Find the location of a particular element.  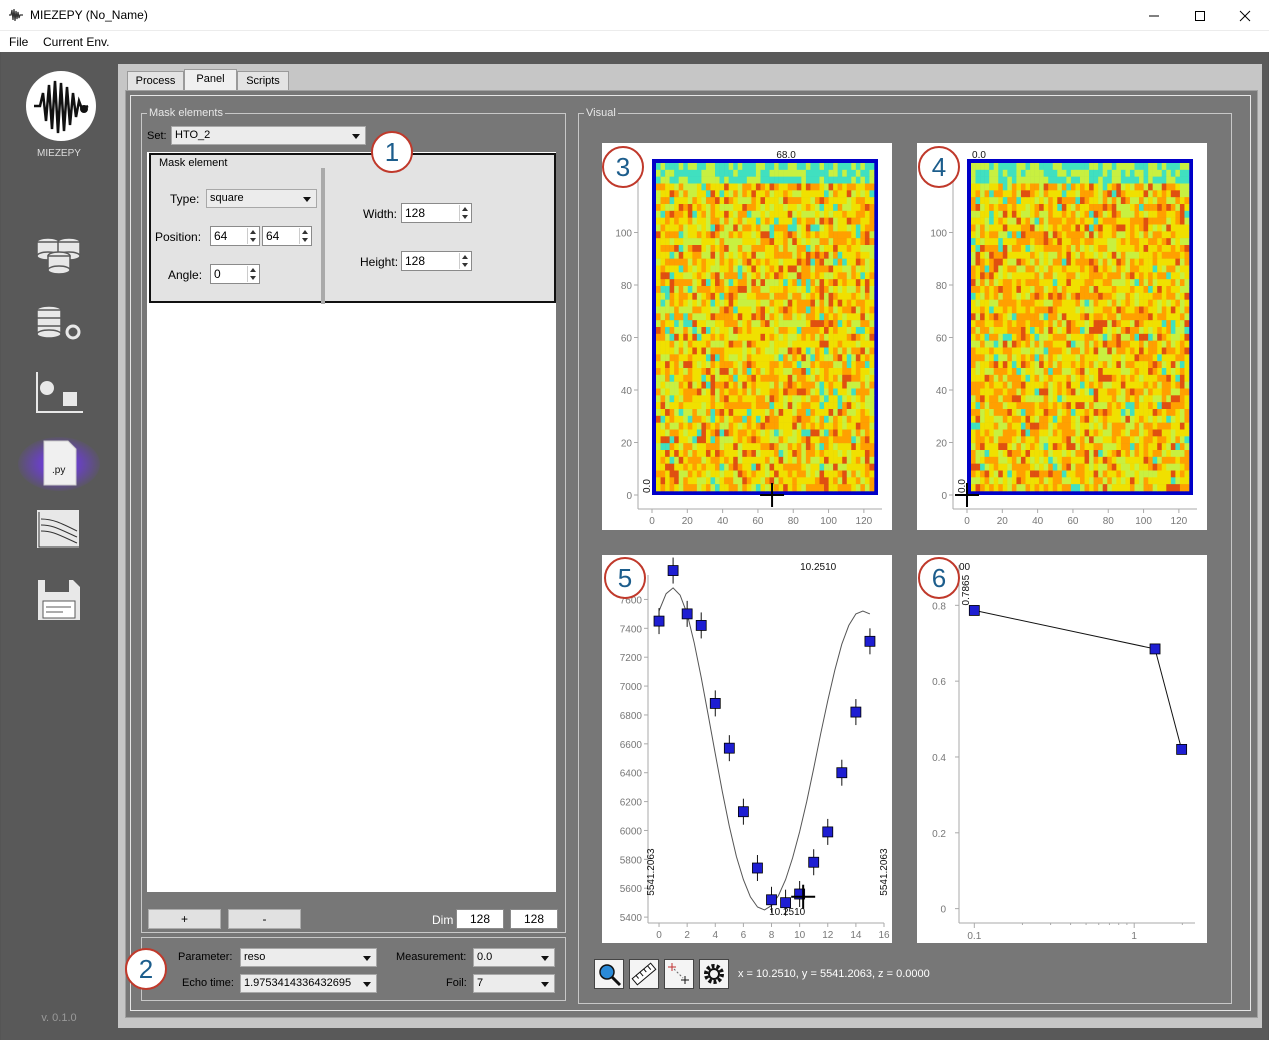

close-button is located at coordinates (1245, 15).